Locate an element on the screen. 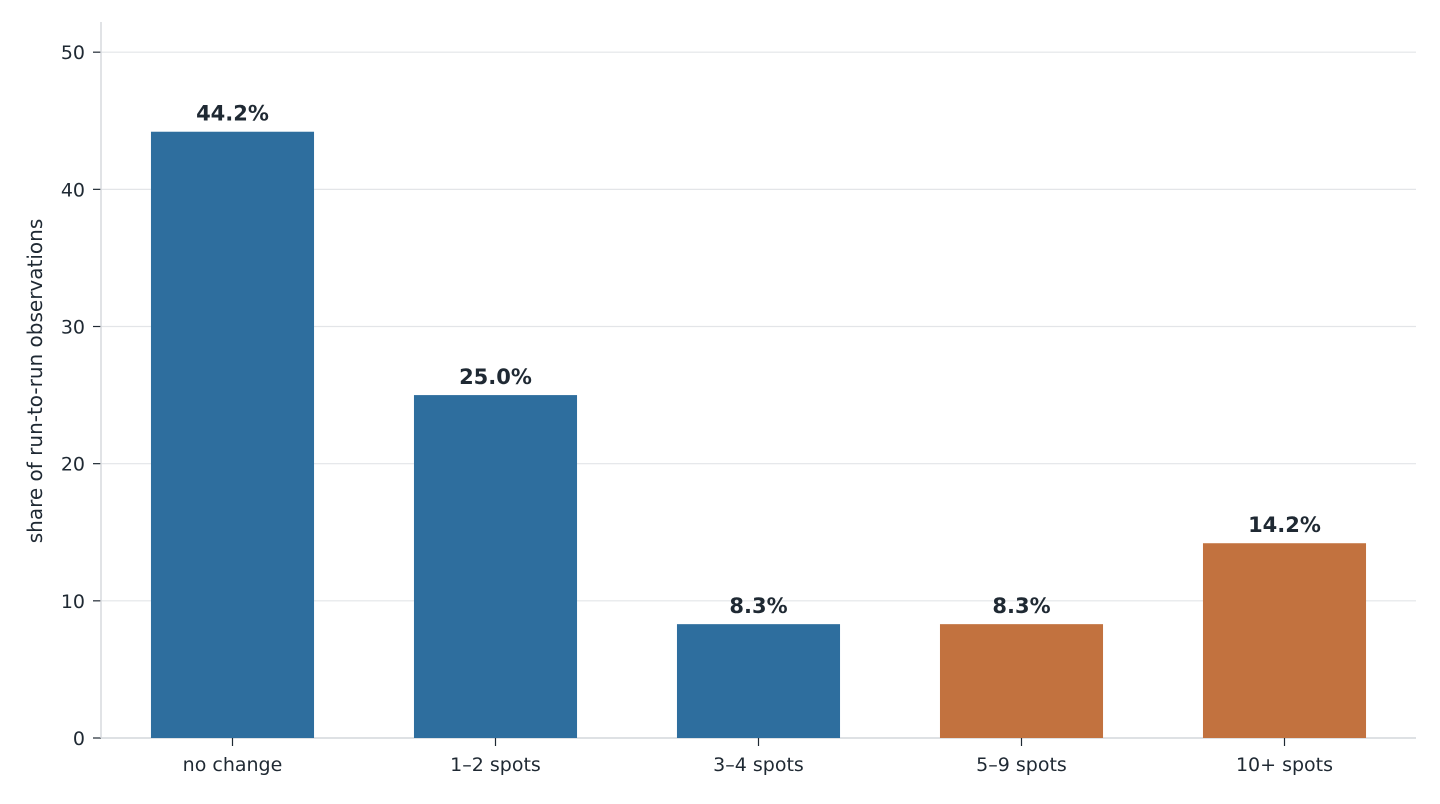 The height and width of the screenshot is (804, 1440). x-tick-label: 1–2 spots is located at coordinates (495, 765).